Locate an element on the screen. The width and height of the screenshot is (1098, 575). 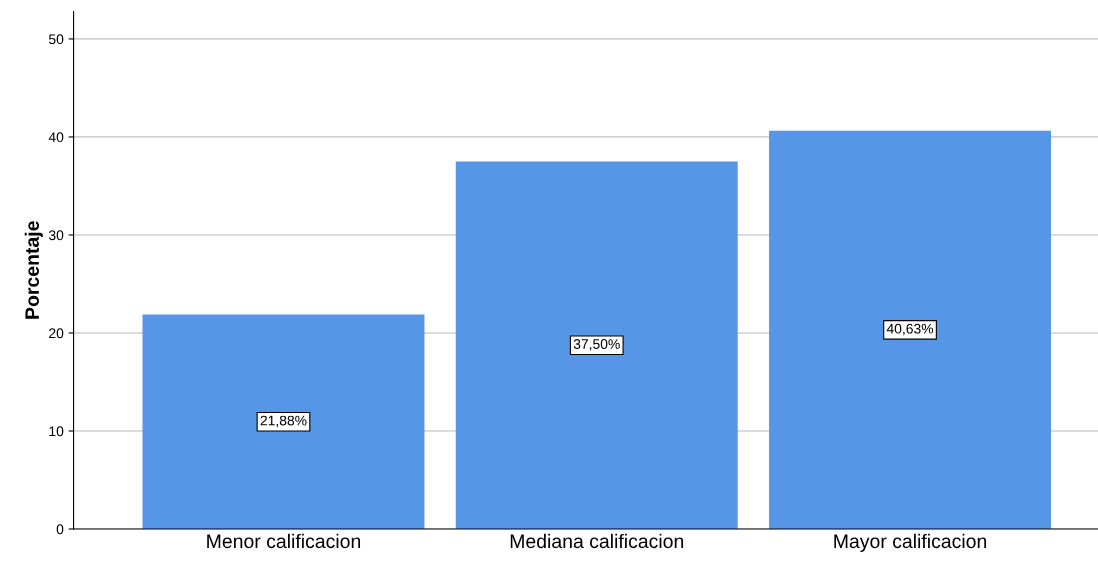
data-label: 40,63% is located at coordinates (910, 329).